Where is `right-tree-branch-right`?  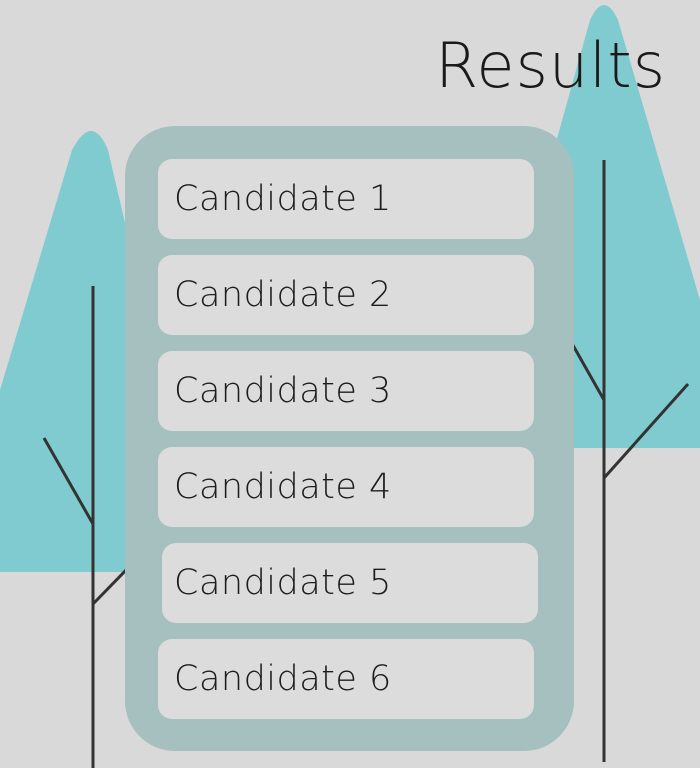
right-tree-branch-right is located at coordinates (646, 431).